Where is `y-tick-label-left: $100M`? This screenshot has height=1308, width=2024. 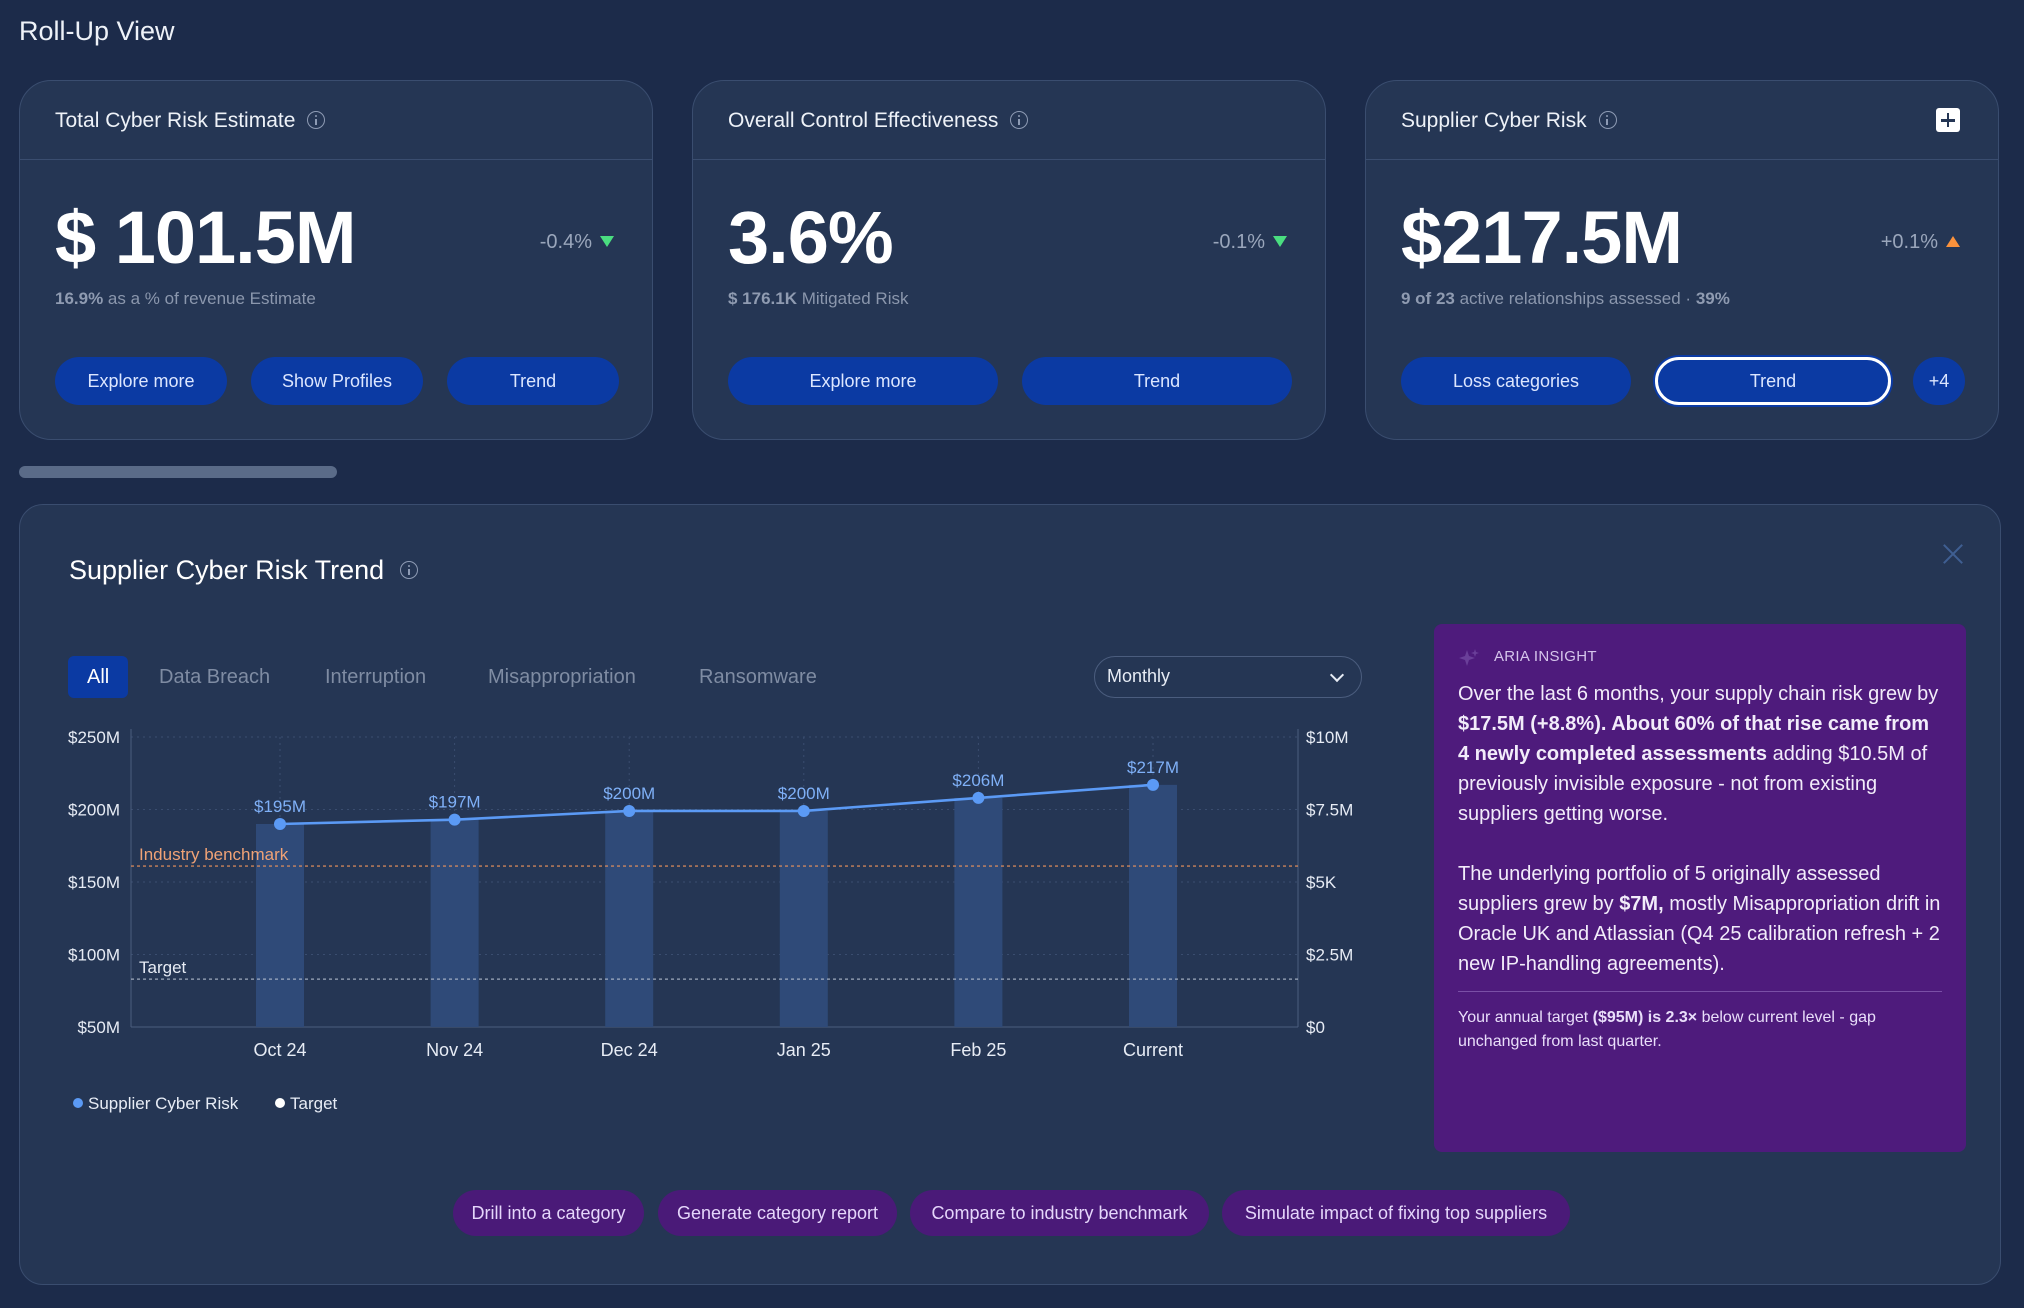 y-tick-label-left: $100M is located at coordinates (94, 955).